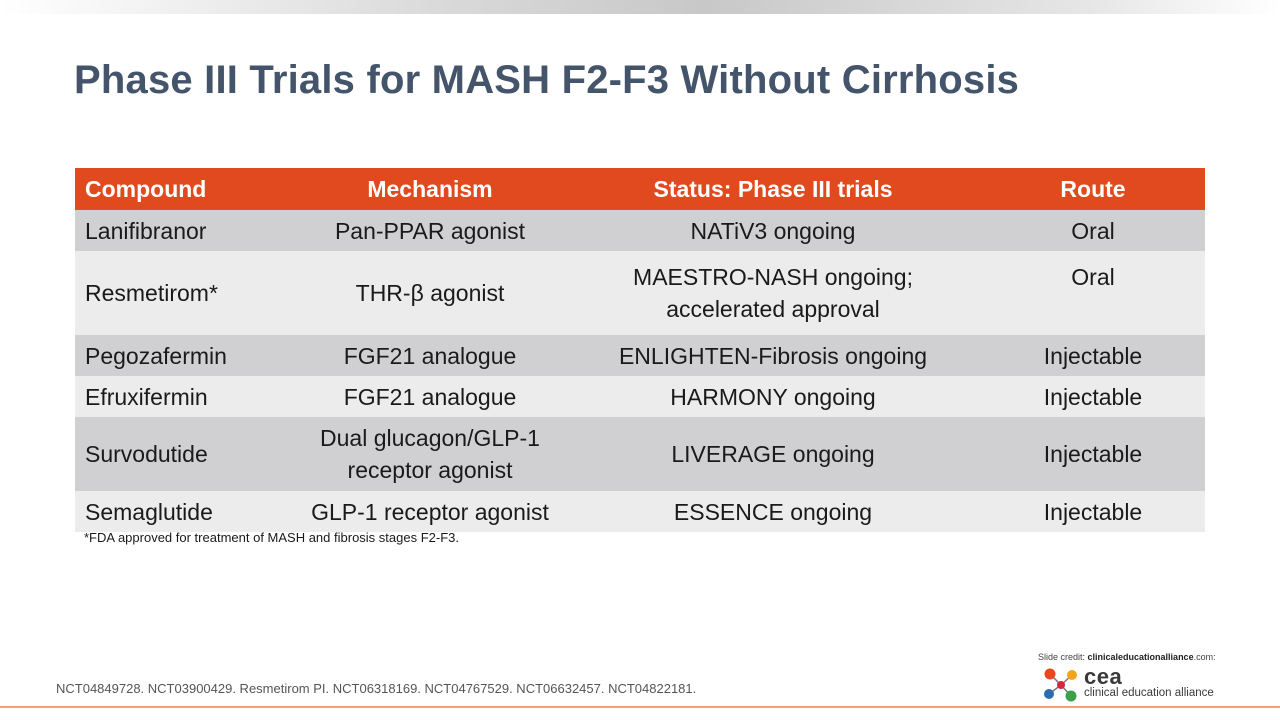  I want to click on mechanism-cell: THR-β agonist, so click(430, 293).